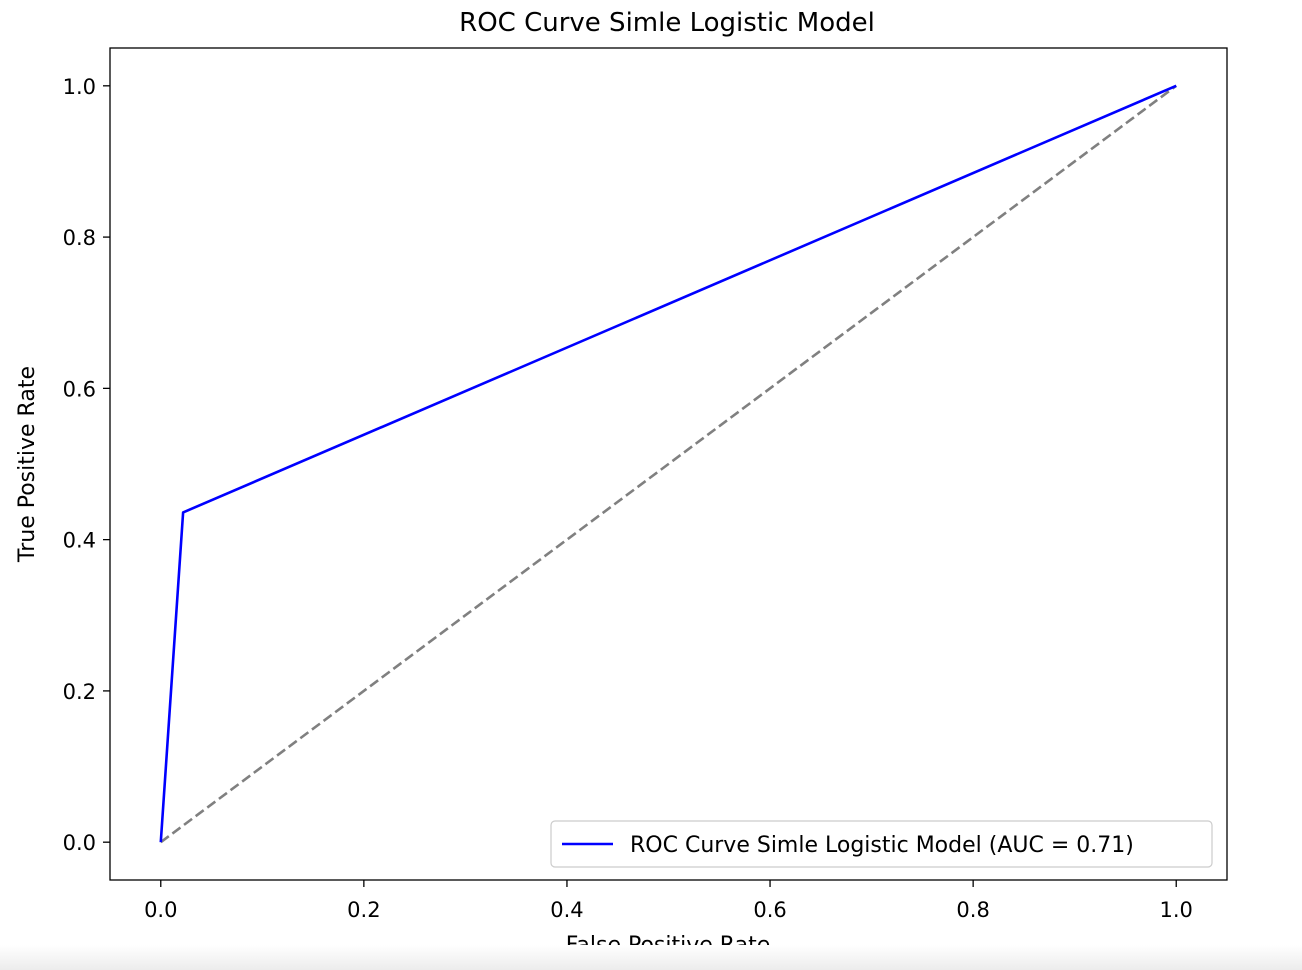  Describe the element at coordinates (79, 238) in the screenshot. I see `y-tick-label: 0.8` at that location.